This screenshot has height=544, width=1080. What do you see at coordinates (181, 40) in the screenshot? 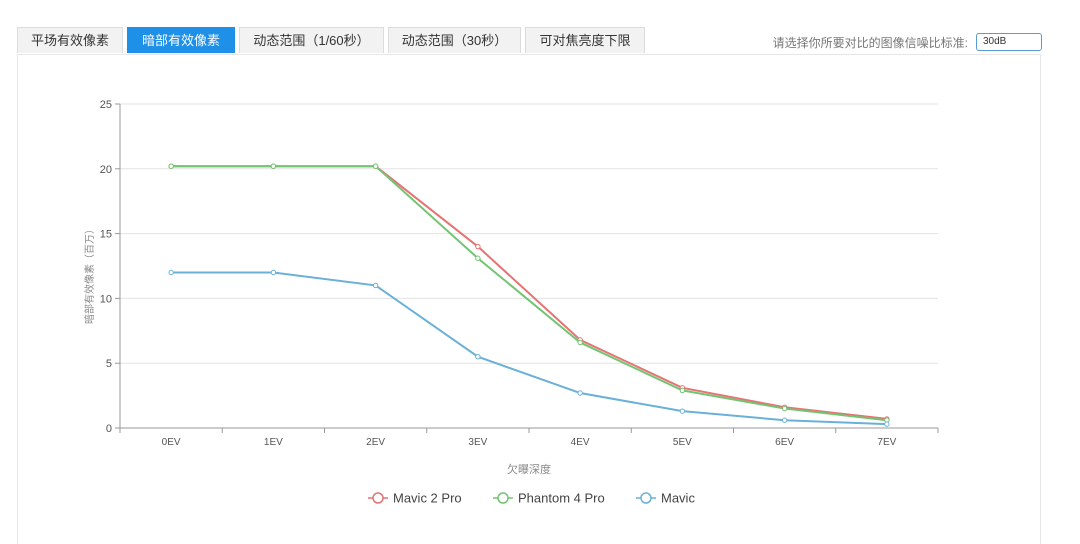
I see `tab-dark-effective-pixels: 暗部有效像素` at bounding box center [181, 40].